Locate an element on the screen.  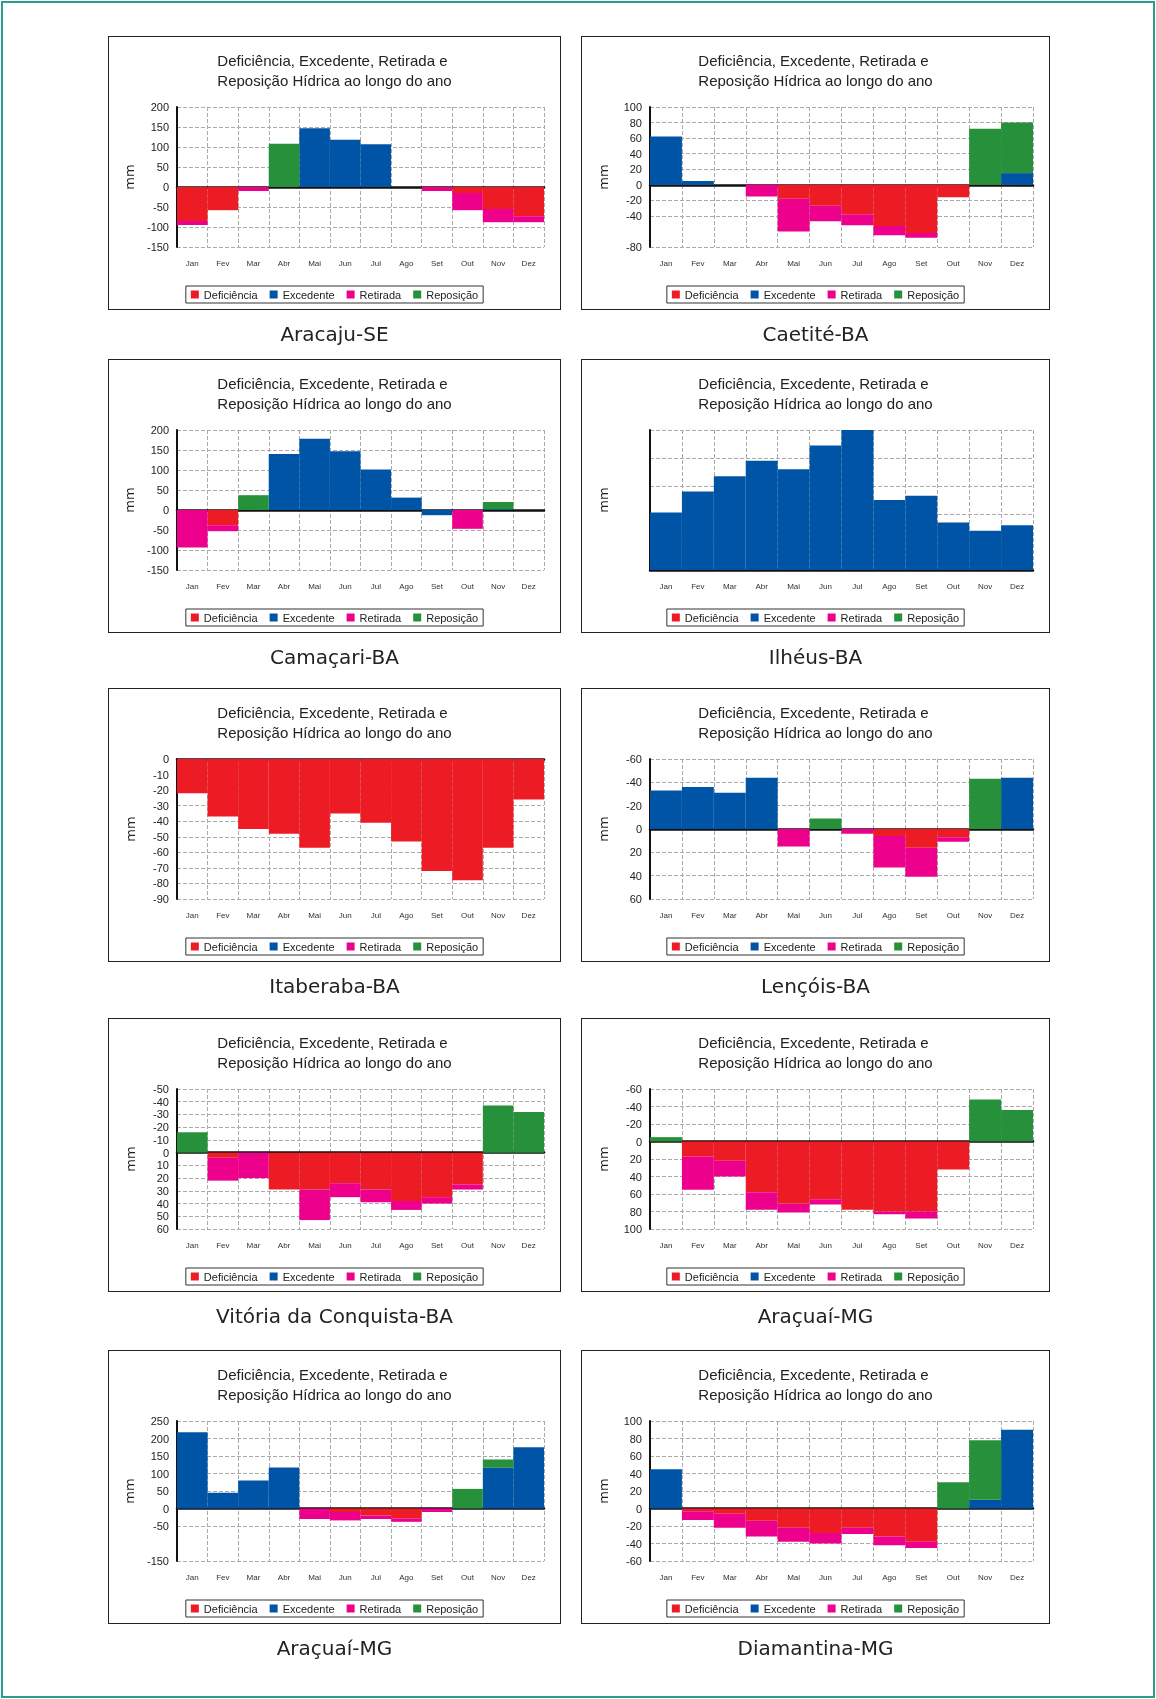
y-tick-label: 250 is located at coordinates (159, 1421).